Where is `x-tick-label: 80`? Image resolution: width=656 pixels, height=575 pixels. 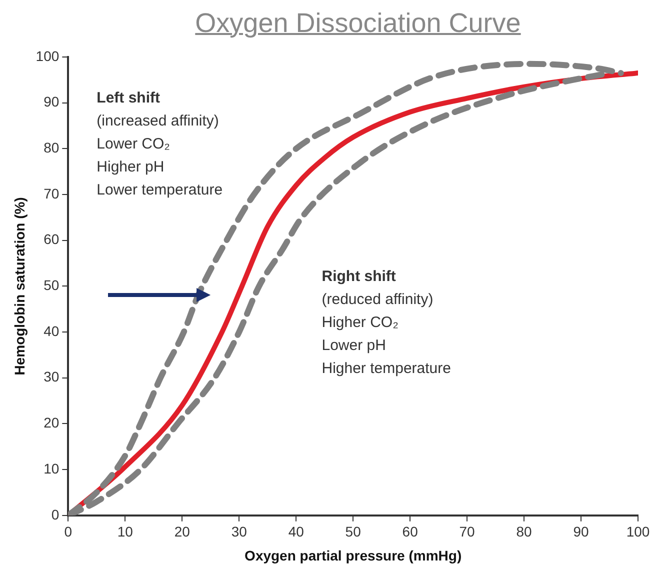 x-tick-label: 80 is located at coordinates (524, 532).